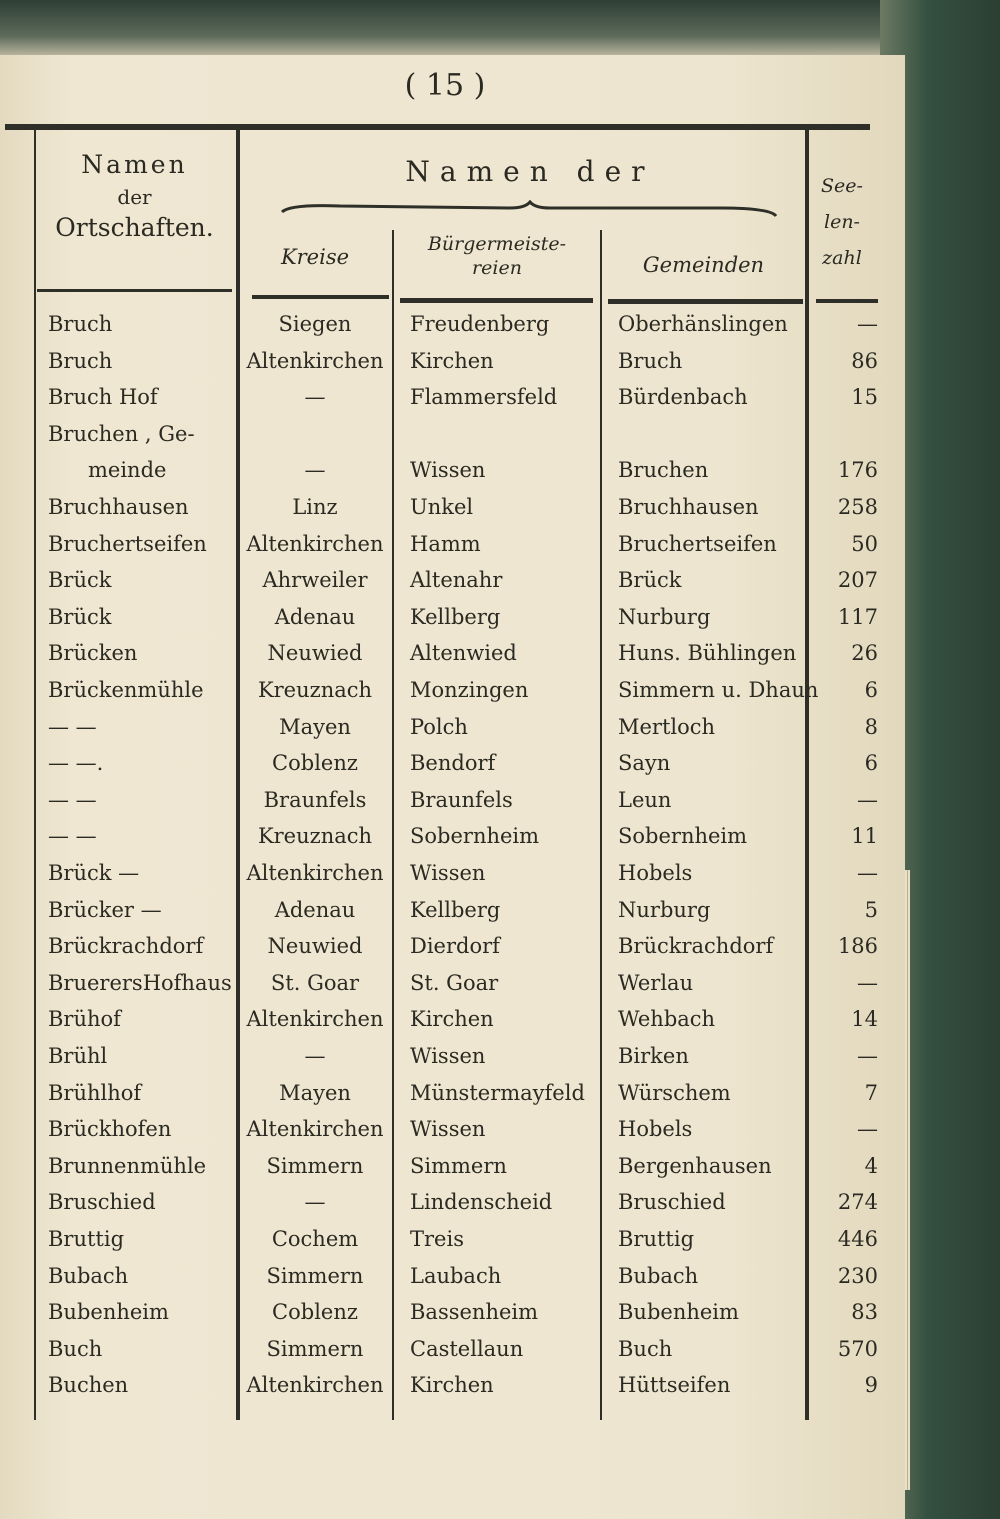  Describe the element at coordinates (467, 1348) in the screenshot. I see `buergermeisterei-cell: Castellaun` at that location.